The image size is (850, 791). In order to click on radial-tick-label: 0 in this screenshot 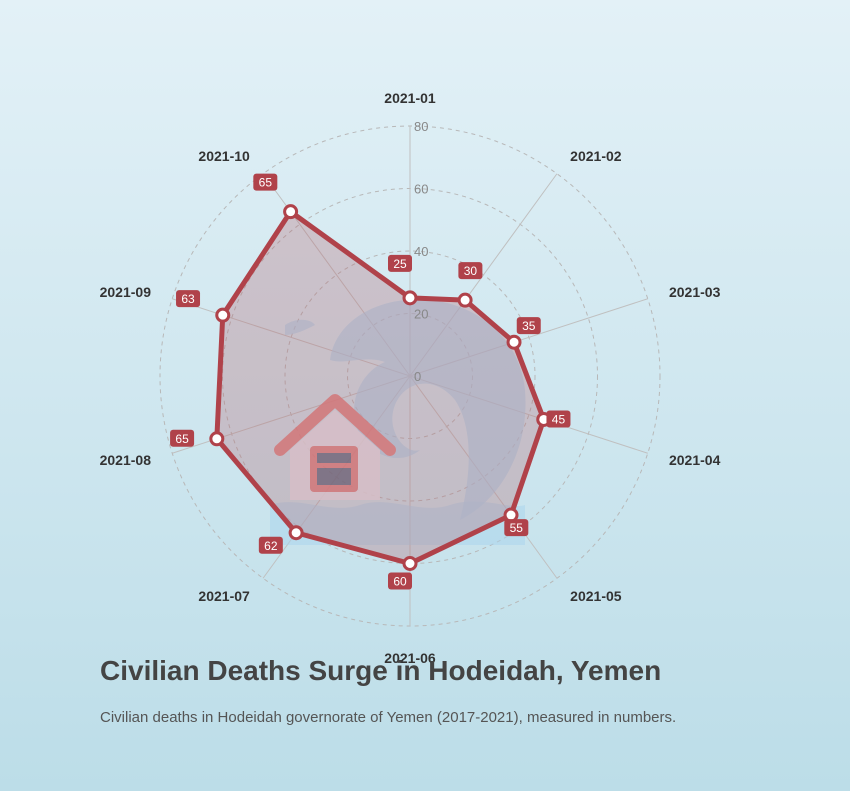, I will do `click(417, 376)`.